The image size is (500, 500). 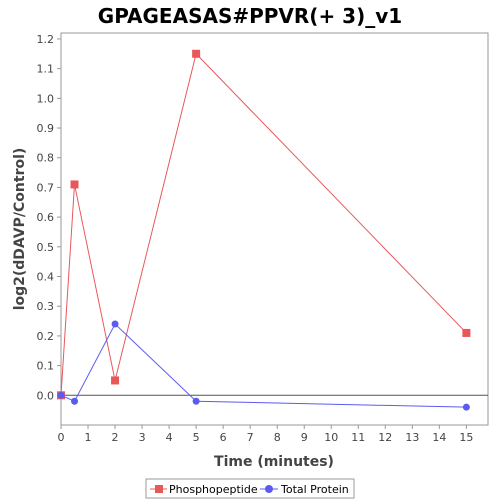 I want to click on y-tick-label: 0.6, so click(x=46, y=217).